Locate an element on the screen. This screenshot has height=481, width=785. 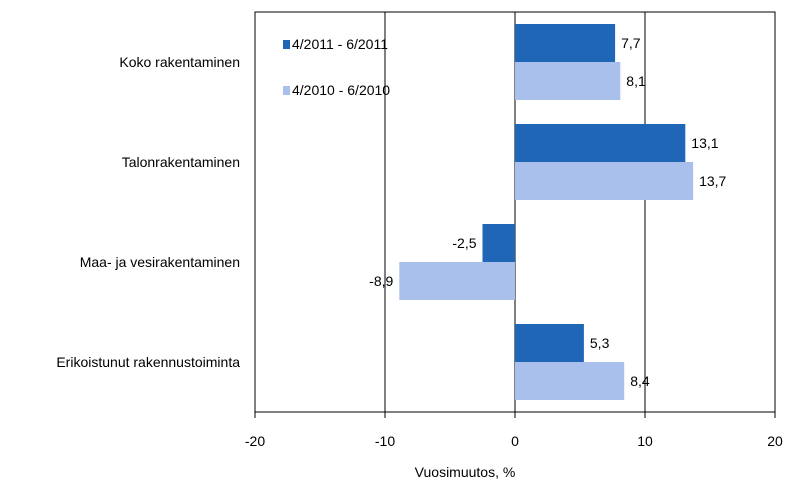
x-axis: -20 -10 0 10 20 is located at coordinates (514, 430).